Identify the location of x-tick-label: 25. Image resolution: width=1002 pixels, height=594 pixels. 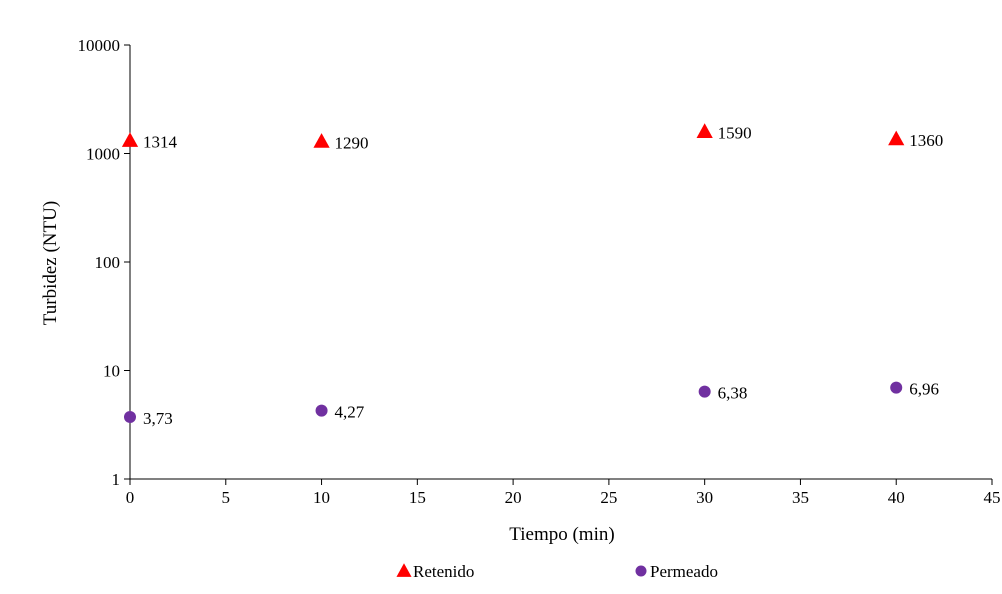
(608, 497).